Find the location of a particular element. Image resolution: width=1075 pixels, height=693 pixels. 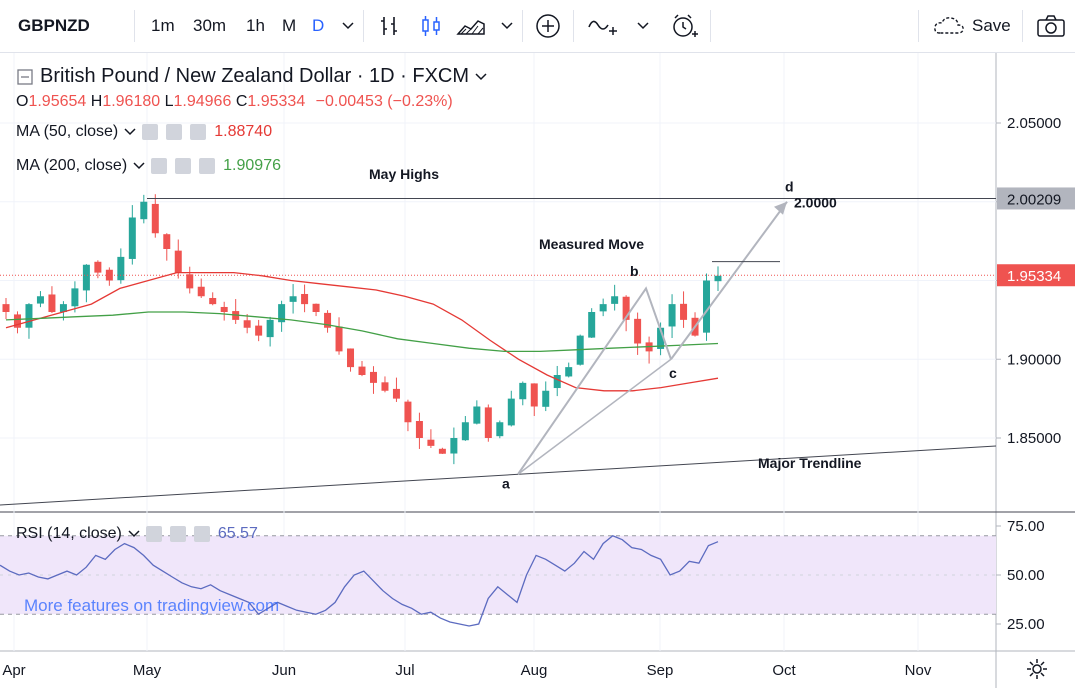

current-price-tag-label: 1.95334 is located at coordinates (1034, 276).